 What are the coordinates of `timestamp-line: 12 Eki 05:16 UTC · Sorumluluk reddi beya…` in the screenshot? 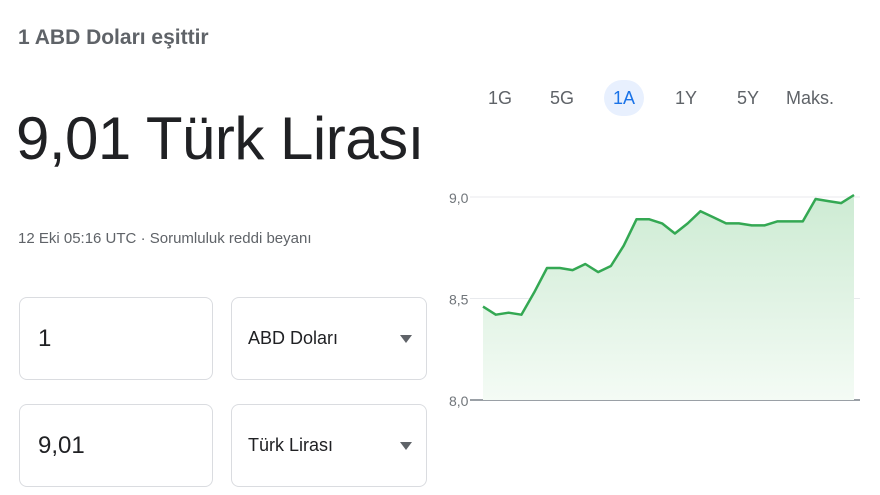 It's located at (165, 238).